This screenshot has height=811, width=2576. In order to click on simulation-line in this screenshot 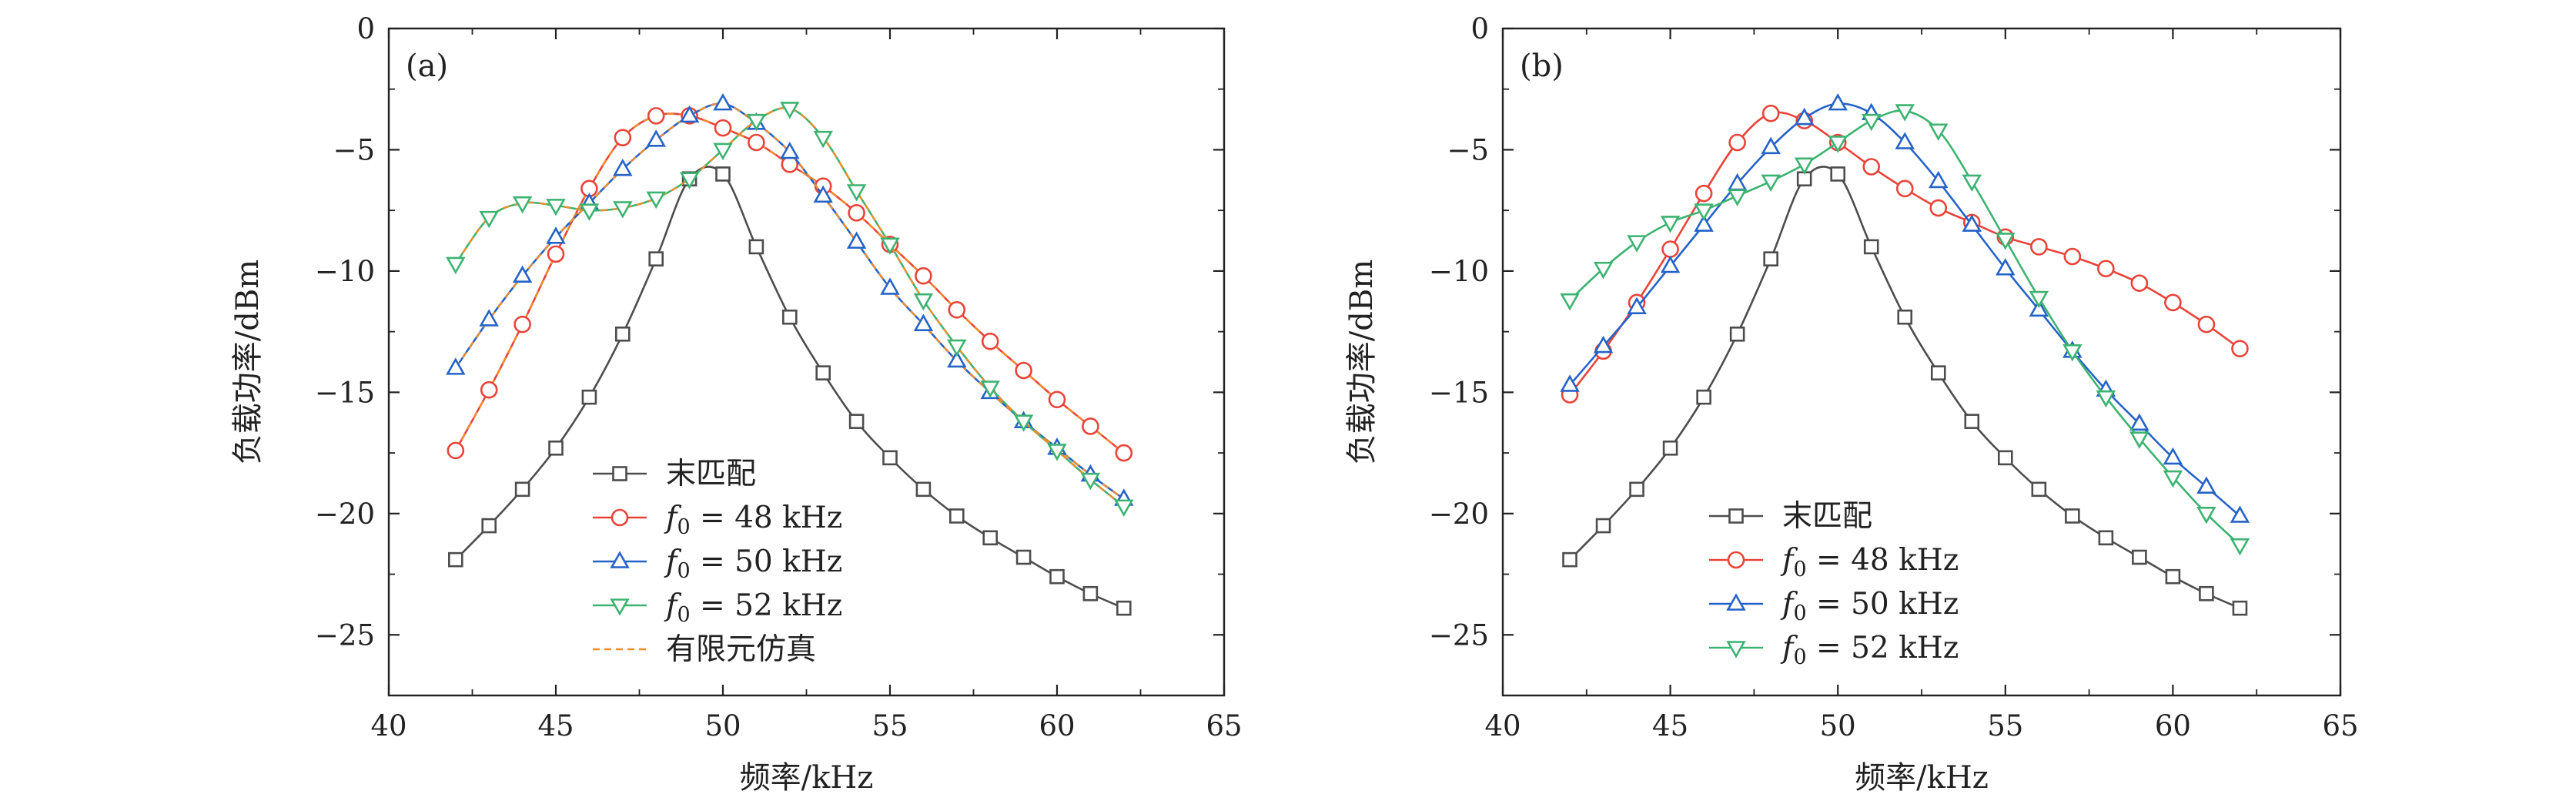, I will do `click(789, 301)`.